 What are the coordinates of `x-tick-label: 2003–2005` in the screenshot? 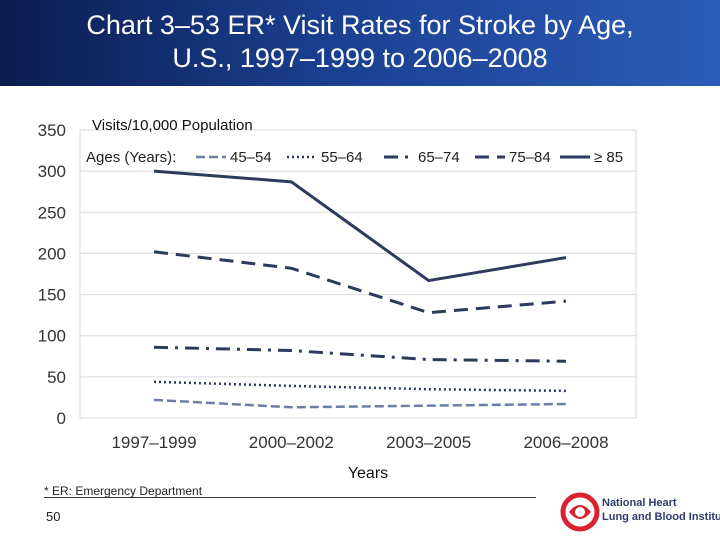 It's located at (428, 442).